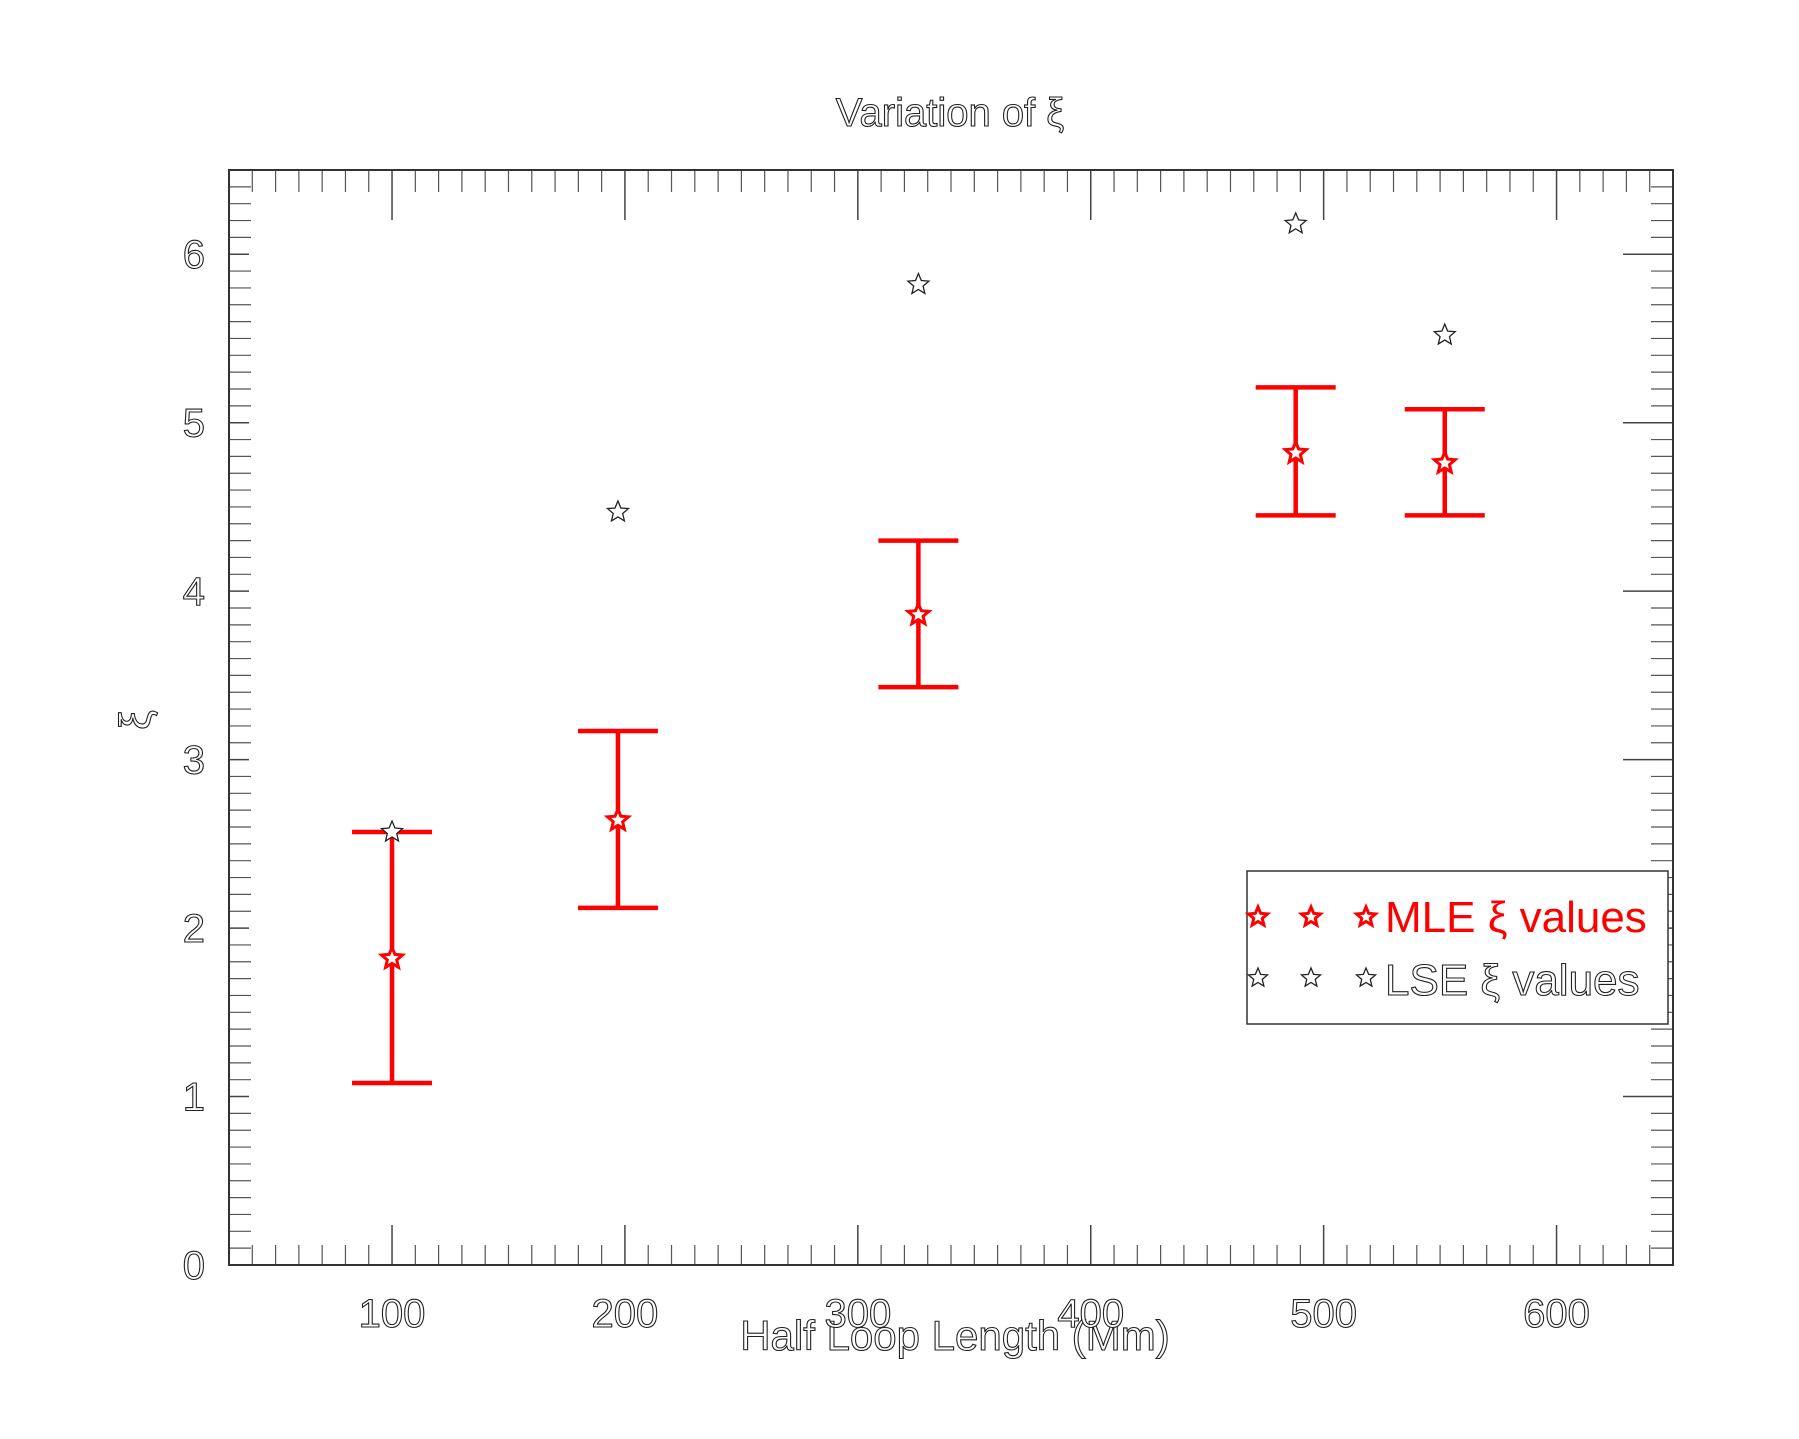 This screenshot has height=1439, width=1799. Describe the element at coordinates (625, 1314) in the screenshot. I see `x-tick-label: 200` at that location.